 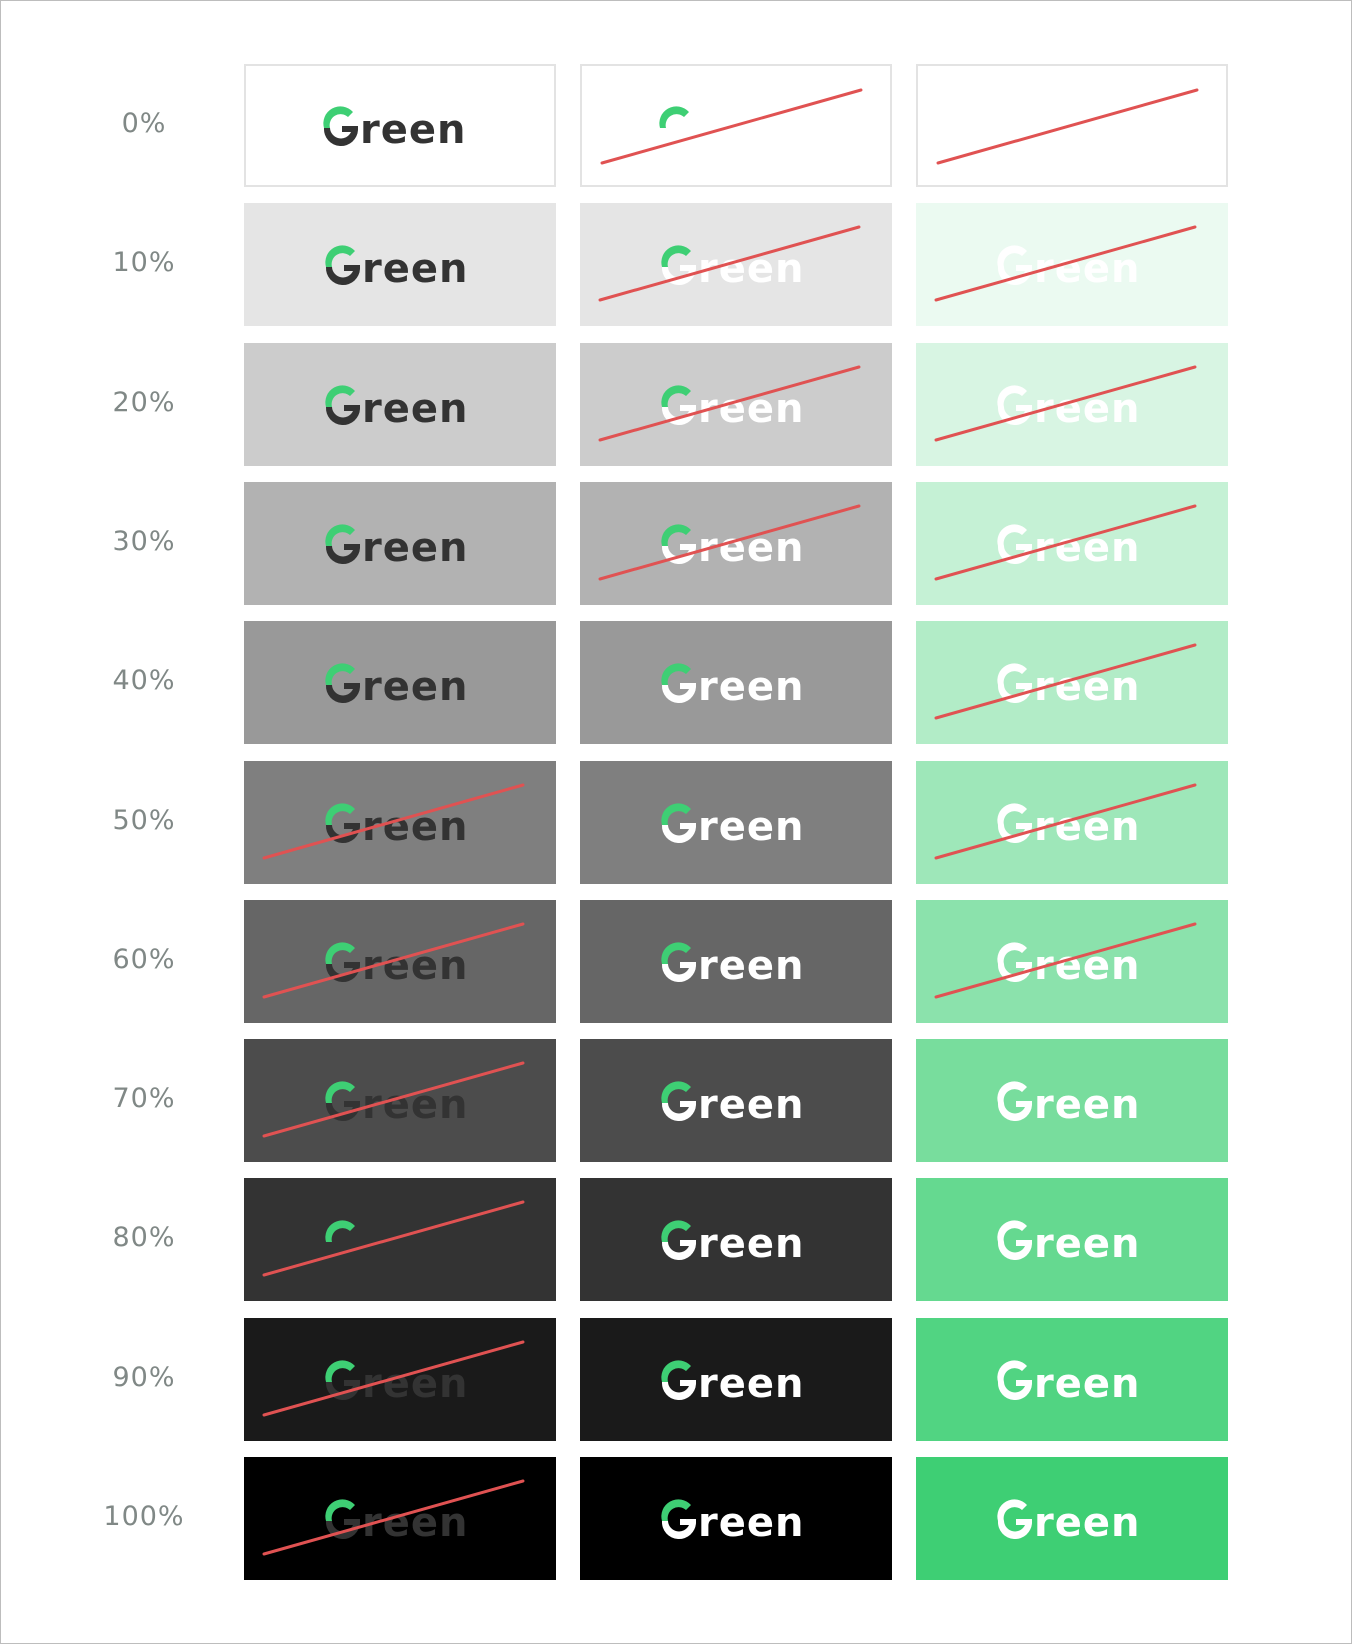 I want to click on row-label: 90%, so click(x=144, y=1377).